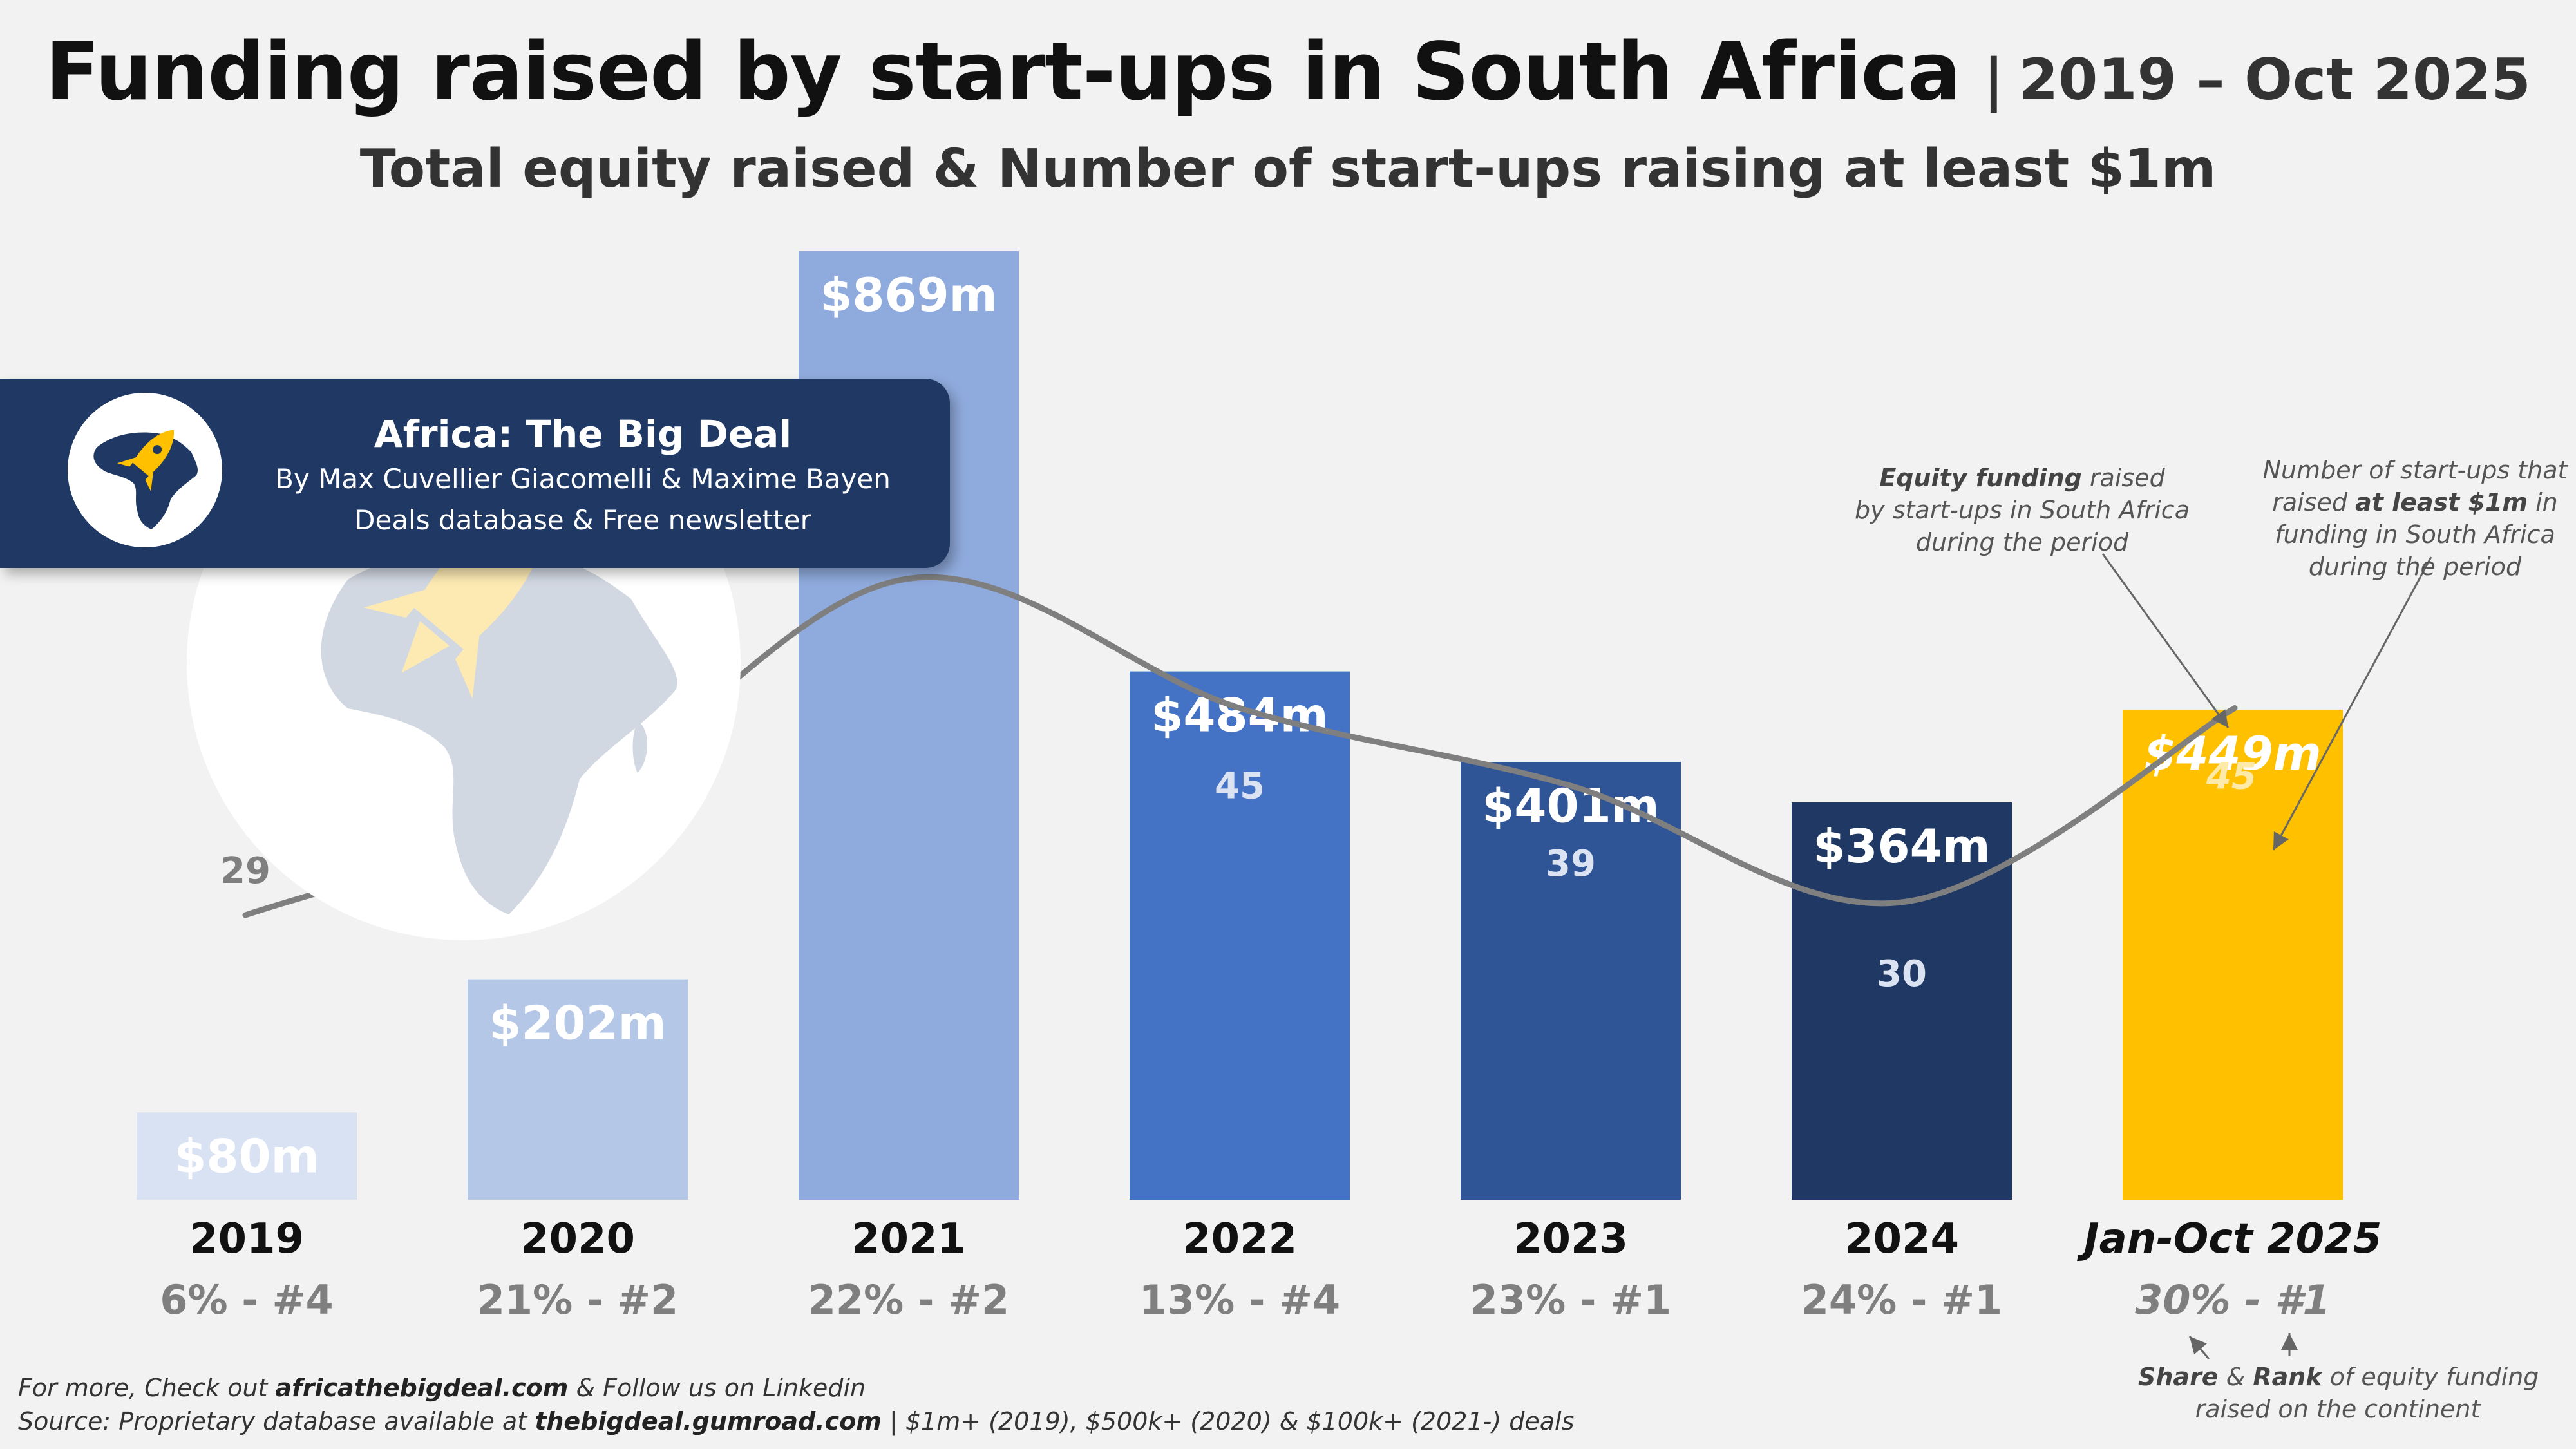 The width and height of the screenshot is (2576, 1449). Describe the element at coordinates (247, 1299) in the screenshot. I see `share-rank-label-1: 6% - #4` at that location.